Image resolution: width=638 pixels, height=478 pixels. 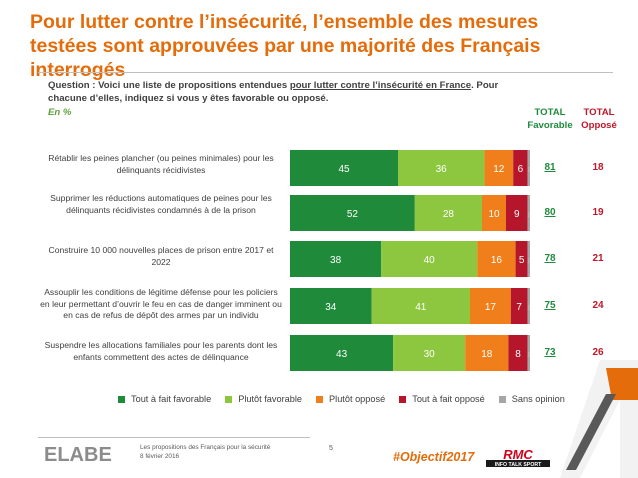 What do you see at coordinates (518, 454) in the screenshot?
I see `rmc-logo-text: RMC` at bounding box center [518, 454].